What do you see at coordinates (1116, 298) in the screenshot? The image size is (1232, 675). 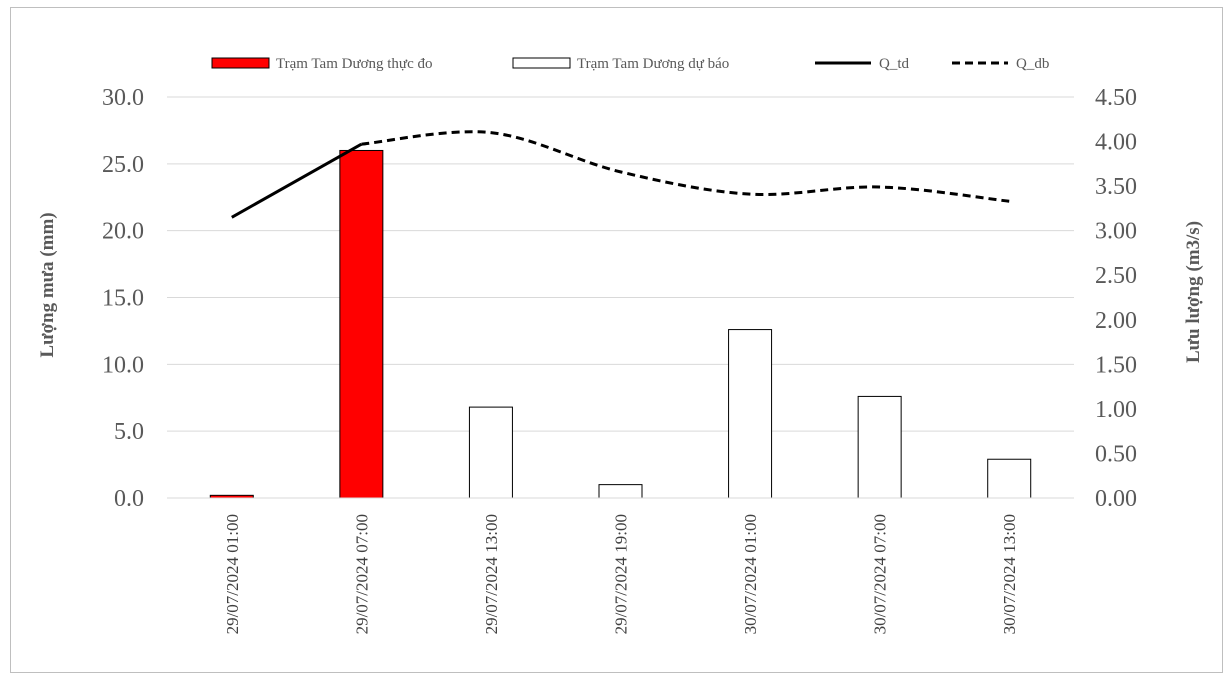 I see `right-axis-ticks: 0.00 0.50 1.00 1.50 2.00 2.50 3.00 3.50 4.00 4.50` at bounding box center [1116, 298].